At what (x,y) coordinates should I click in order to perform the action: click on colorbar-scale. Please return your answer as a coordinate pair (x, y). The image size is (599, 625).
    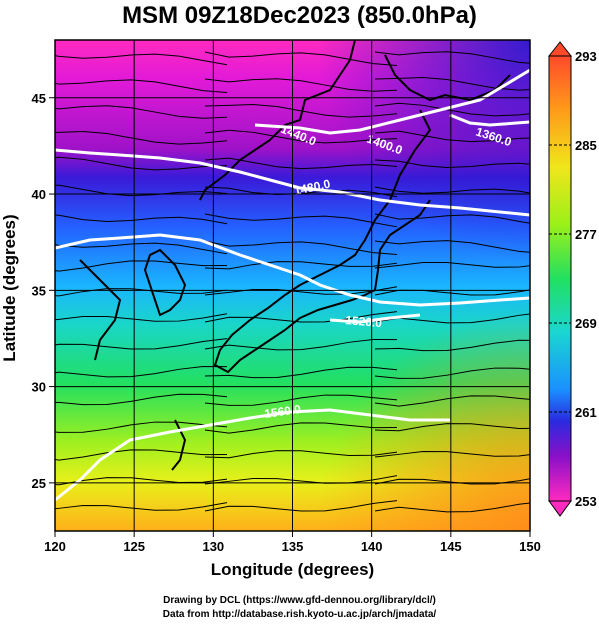
    Looking at the image, I should click on (560, 278).